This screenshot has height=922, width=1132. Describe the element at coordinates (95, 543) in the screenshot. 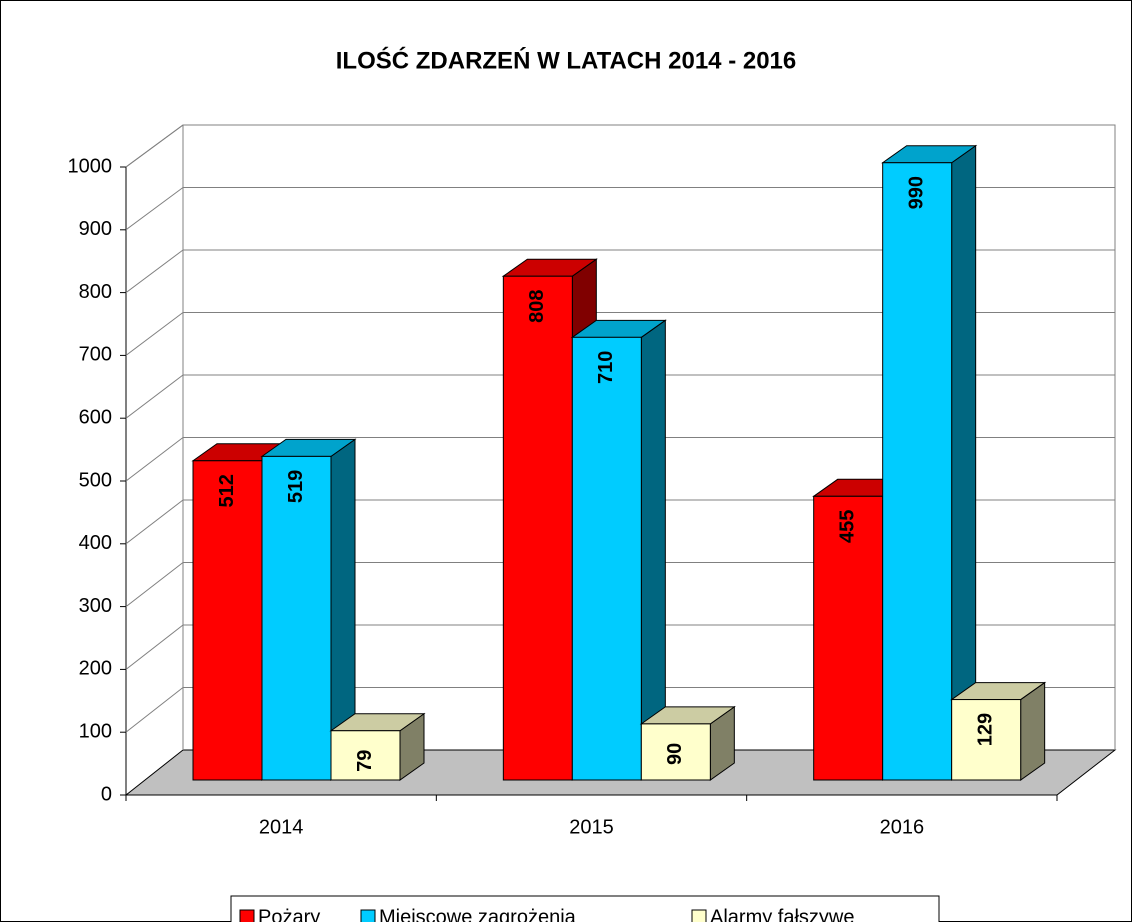

I see `y-tick-label: 400` at that location.